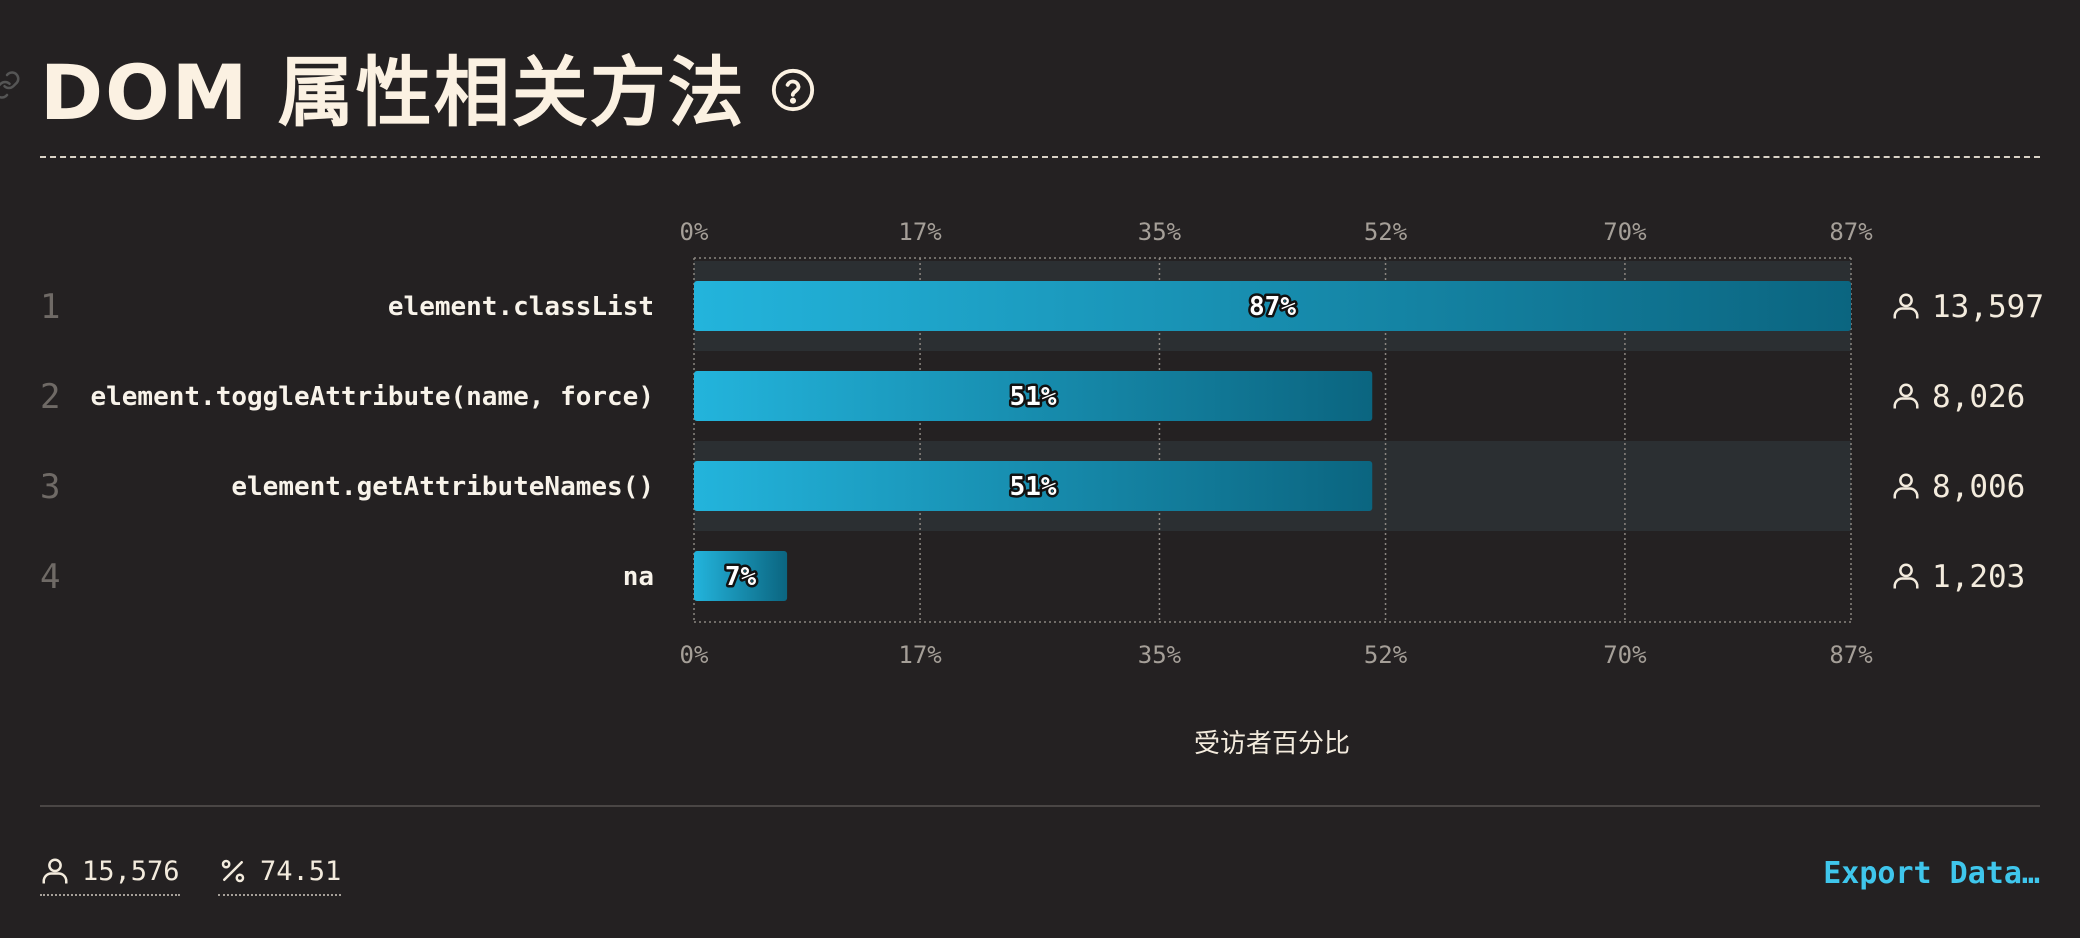 The image size is (2080, 938). What do you see at coordinates (50, 577) in the screenshot?
I see `row-rank: 4` at bounding box center [50, 577].